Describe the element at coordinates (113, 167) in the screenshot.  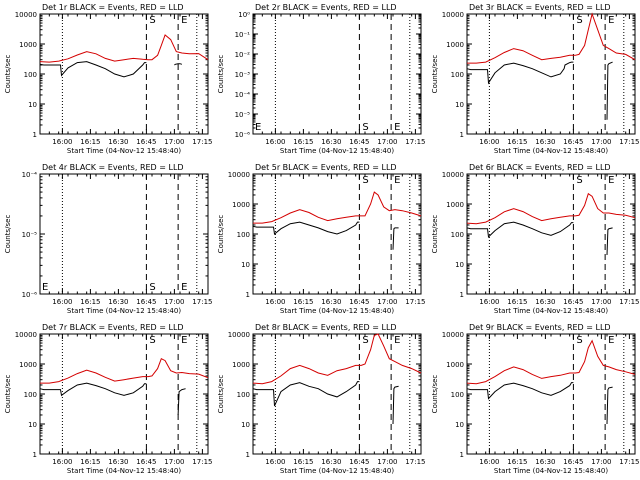
I see `chart-title: Det 4r BLACK = Events, RED = LLD` at that location.